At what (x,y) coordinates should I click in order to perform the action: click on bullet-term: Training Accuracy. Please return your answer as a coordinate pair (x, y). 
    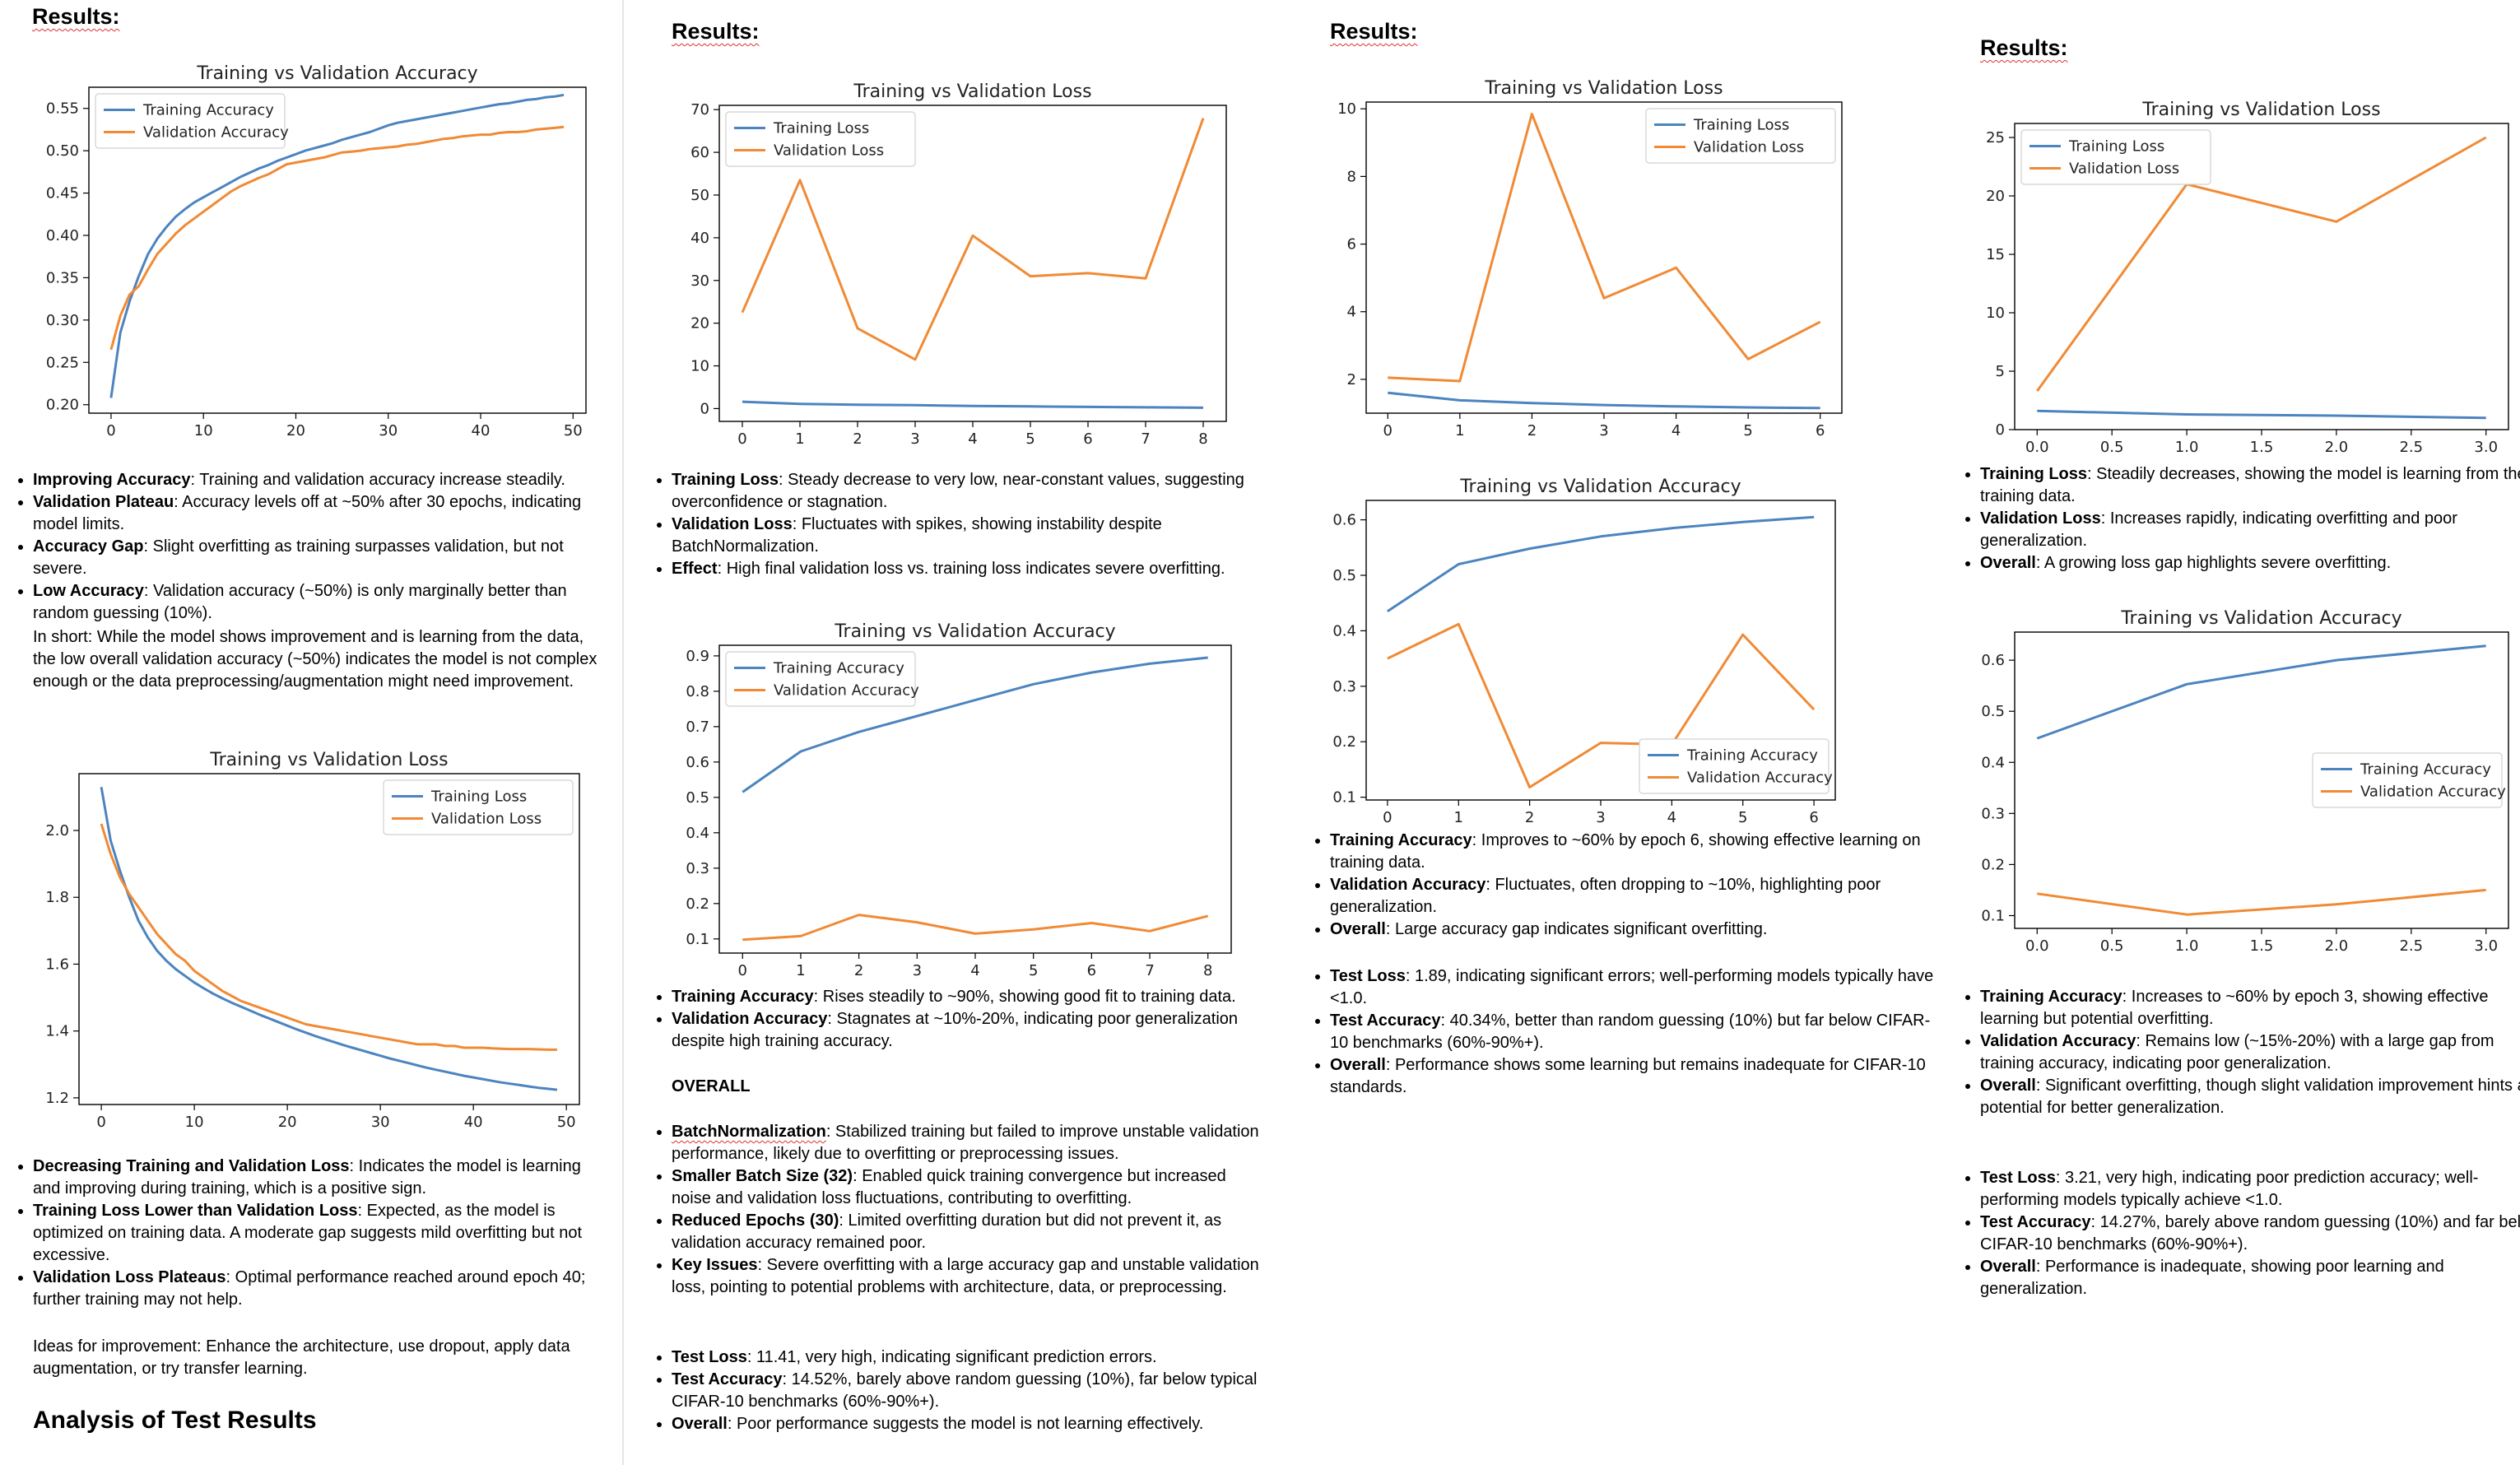
    Looking at the image, I should click on (2051, 997).